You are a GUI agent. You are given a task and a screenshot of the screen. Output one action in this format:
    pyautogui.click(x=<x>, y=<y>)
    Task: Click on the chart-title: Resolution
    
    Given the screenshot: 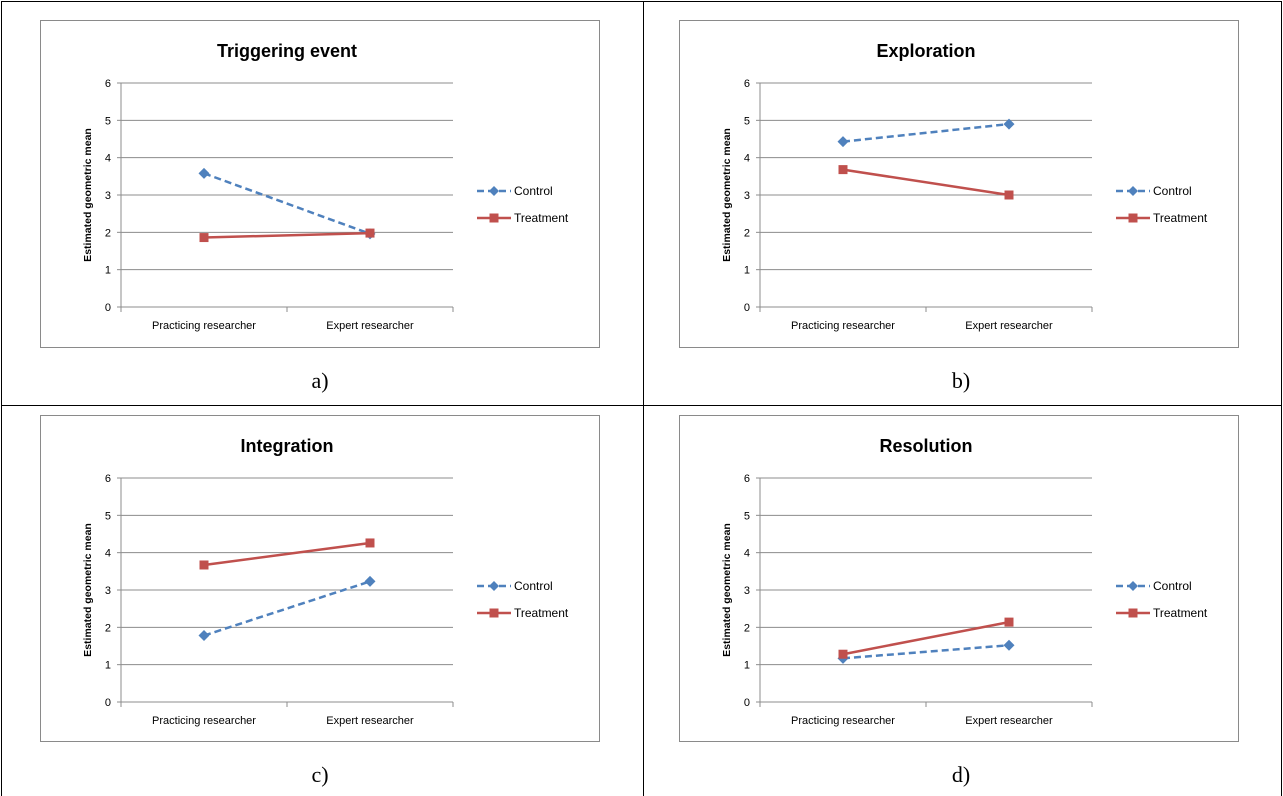 What is the action you would take?
    pyautogui.click(x=926, y=446)
    